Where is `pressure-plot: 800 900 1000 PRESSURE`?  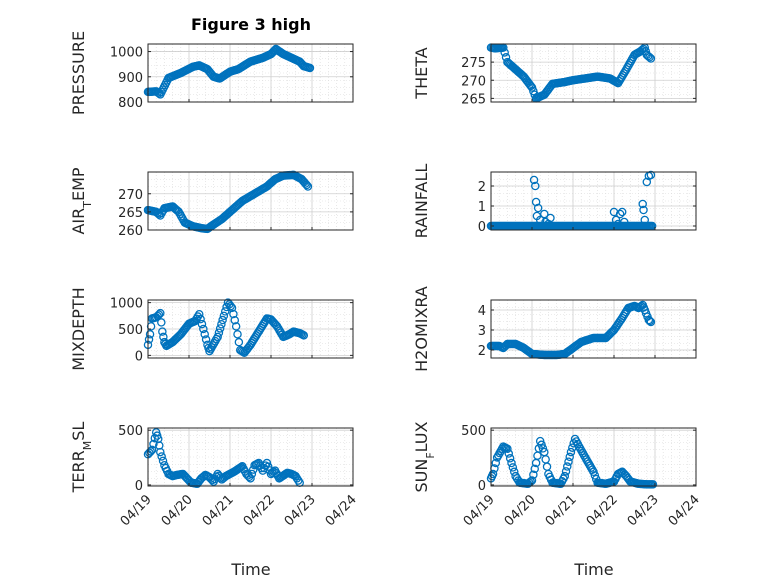 pressure-plot: 800 900 1000 PRESSURE is located at coordinates (211, 73).